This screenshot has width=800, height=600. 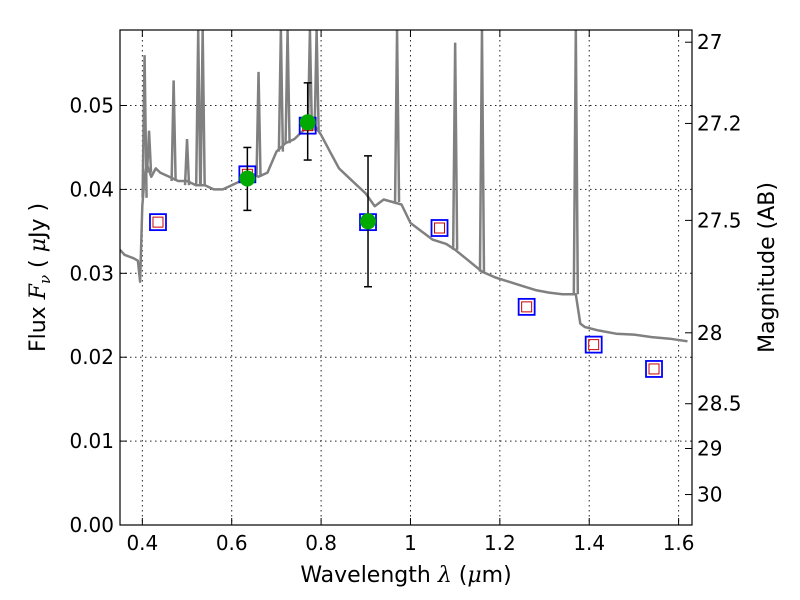 What do you see at coordinates (709, 448) in the screenshot?
I see `y2-tick-label: 29` at bounding box center [709, 448].